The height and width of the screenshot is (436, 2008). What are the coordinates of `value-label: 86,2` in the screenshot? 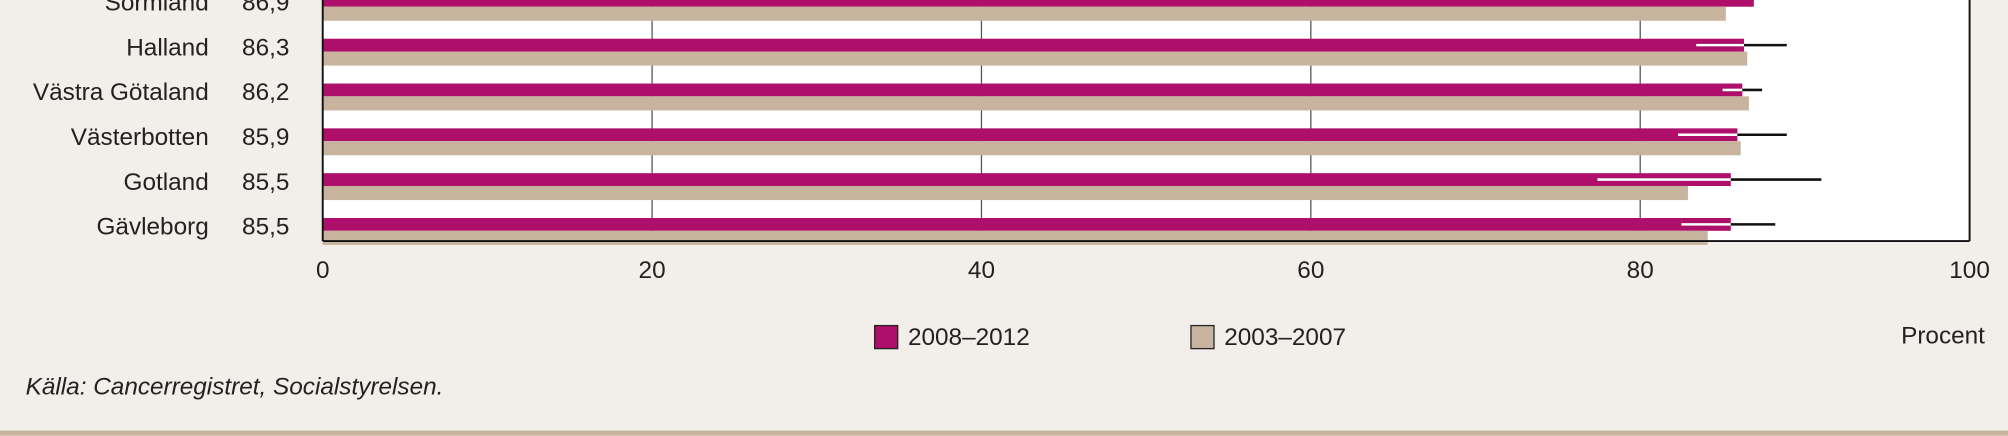 It's located at (265, 92).